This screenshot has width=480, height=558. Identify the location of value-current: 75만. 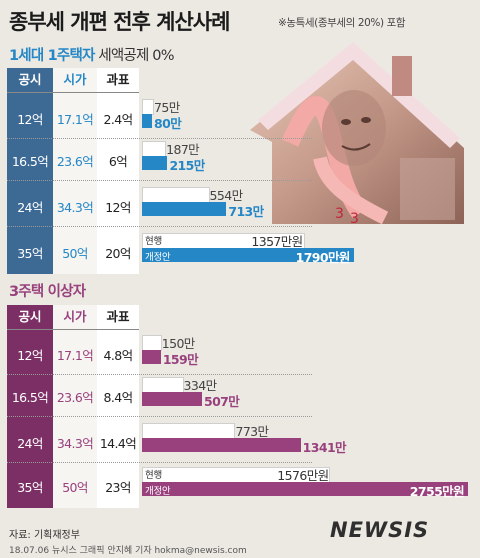
(167, 107).